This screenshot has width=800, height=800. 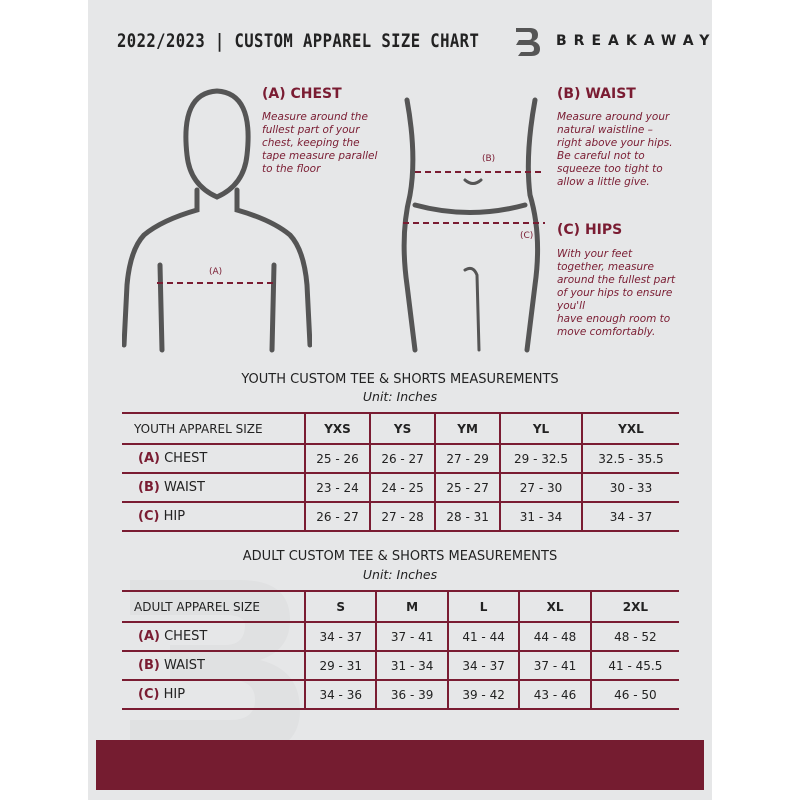 What do you see at coordinates (298, 41) in the screenshot?
I see `page-title: 2022/2023 | CUSTOM APPAREL SIZE CHART` at bounding box center [298, 41].